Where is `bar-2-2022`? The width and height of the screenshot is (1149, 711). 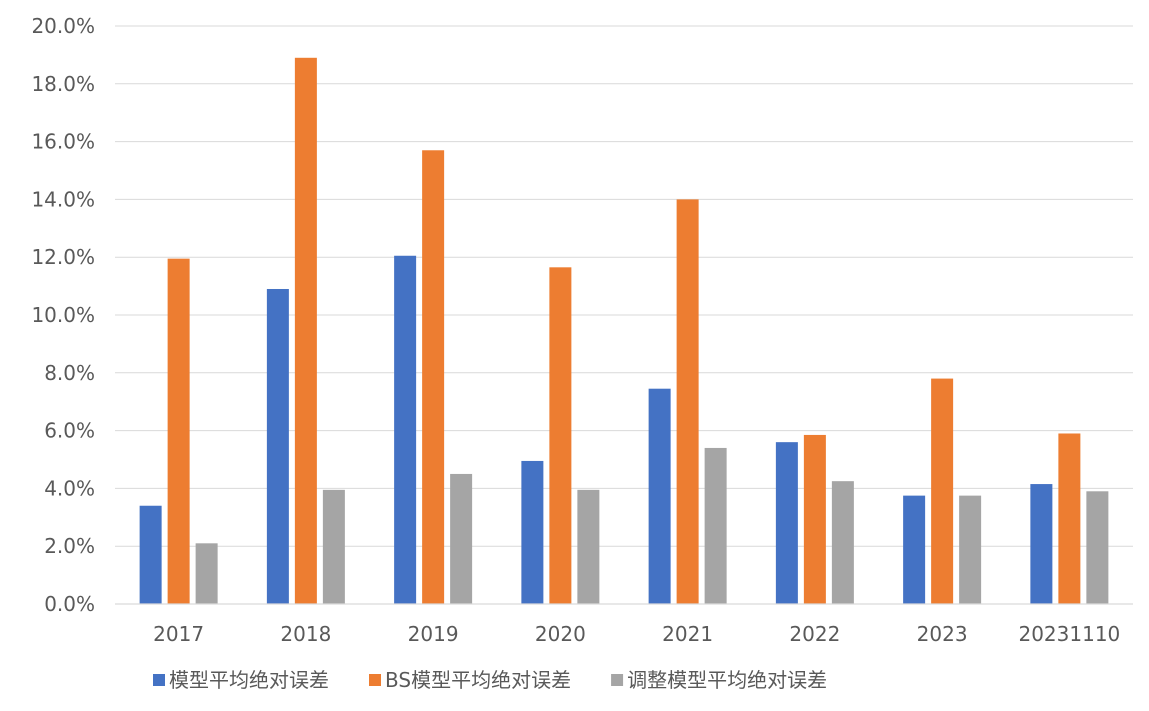 bar-2-2022 is located at coordinates (814, 519).